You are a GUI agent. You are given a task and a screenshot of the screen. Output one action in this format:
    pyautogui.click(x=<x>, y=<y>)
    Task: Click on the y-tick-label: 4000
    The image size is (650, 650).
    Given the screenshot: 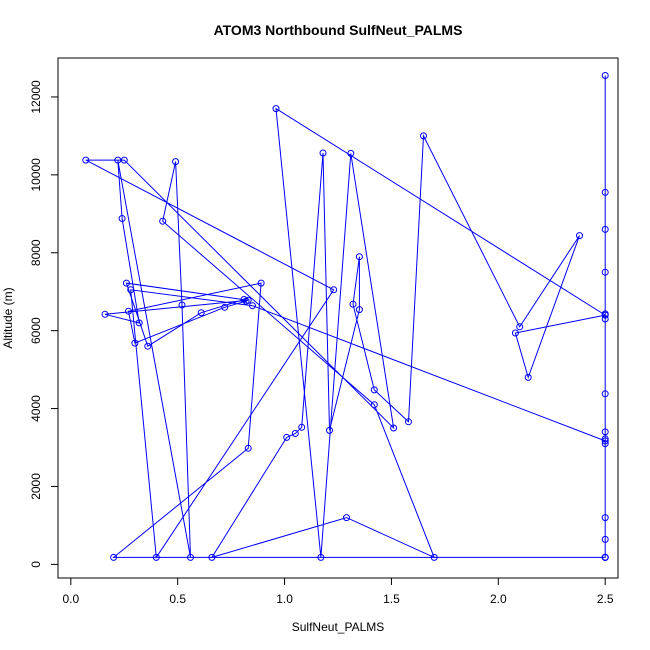 What is the action you would take?
    pyautogui.click(x=36, y=408)
    